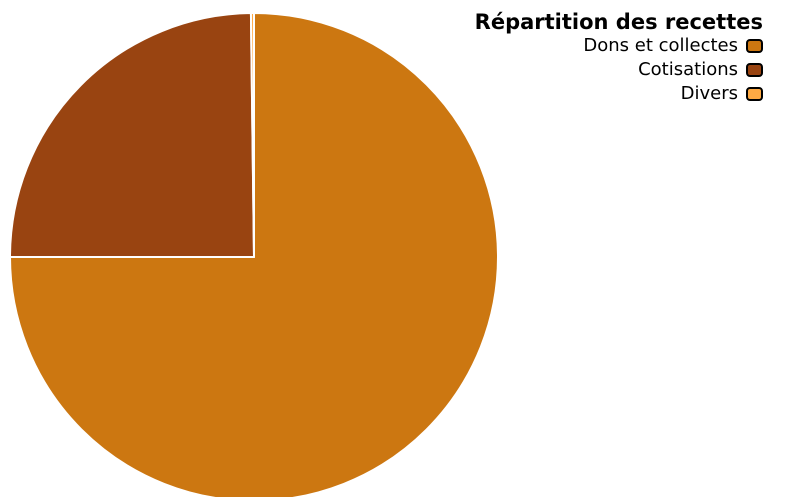 Image resolution: width=790 pixels, height=497 pixels. Describe the element at coordinates (660, 45) in the screenshot. I see `legend-label-dons: Dons et collectes` at that location.